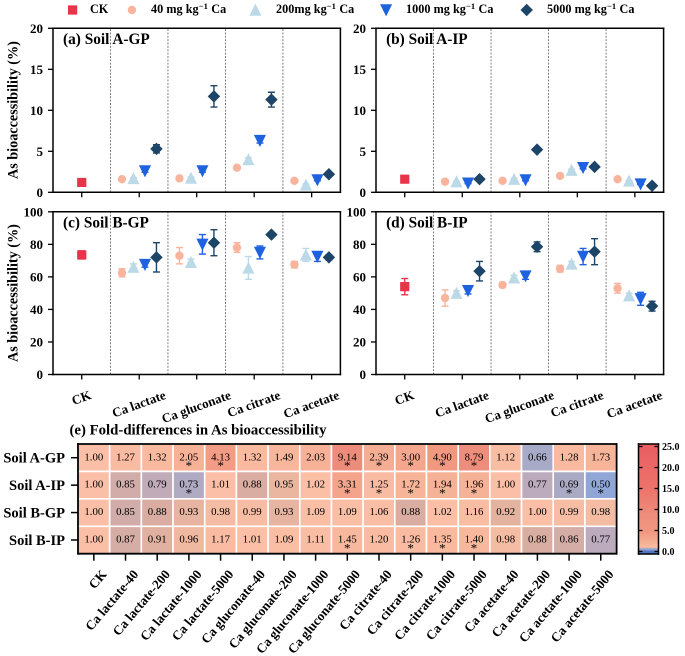  What do you see at coordinates (668, 531) in the screenshot?
I see `svg-text: 5.0` at bounding box center [668, 531].